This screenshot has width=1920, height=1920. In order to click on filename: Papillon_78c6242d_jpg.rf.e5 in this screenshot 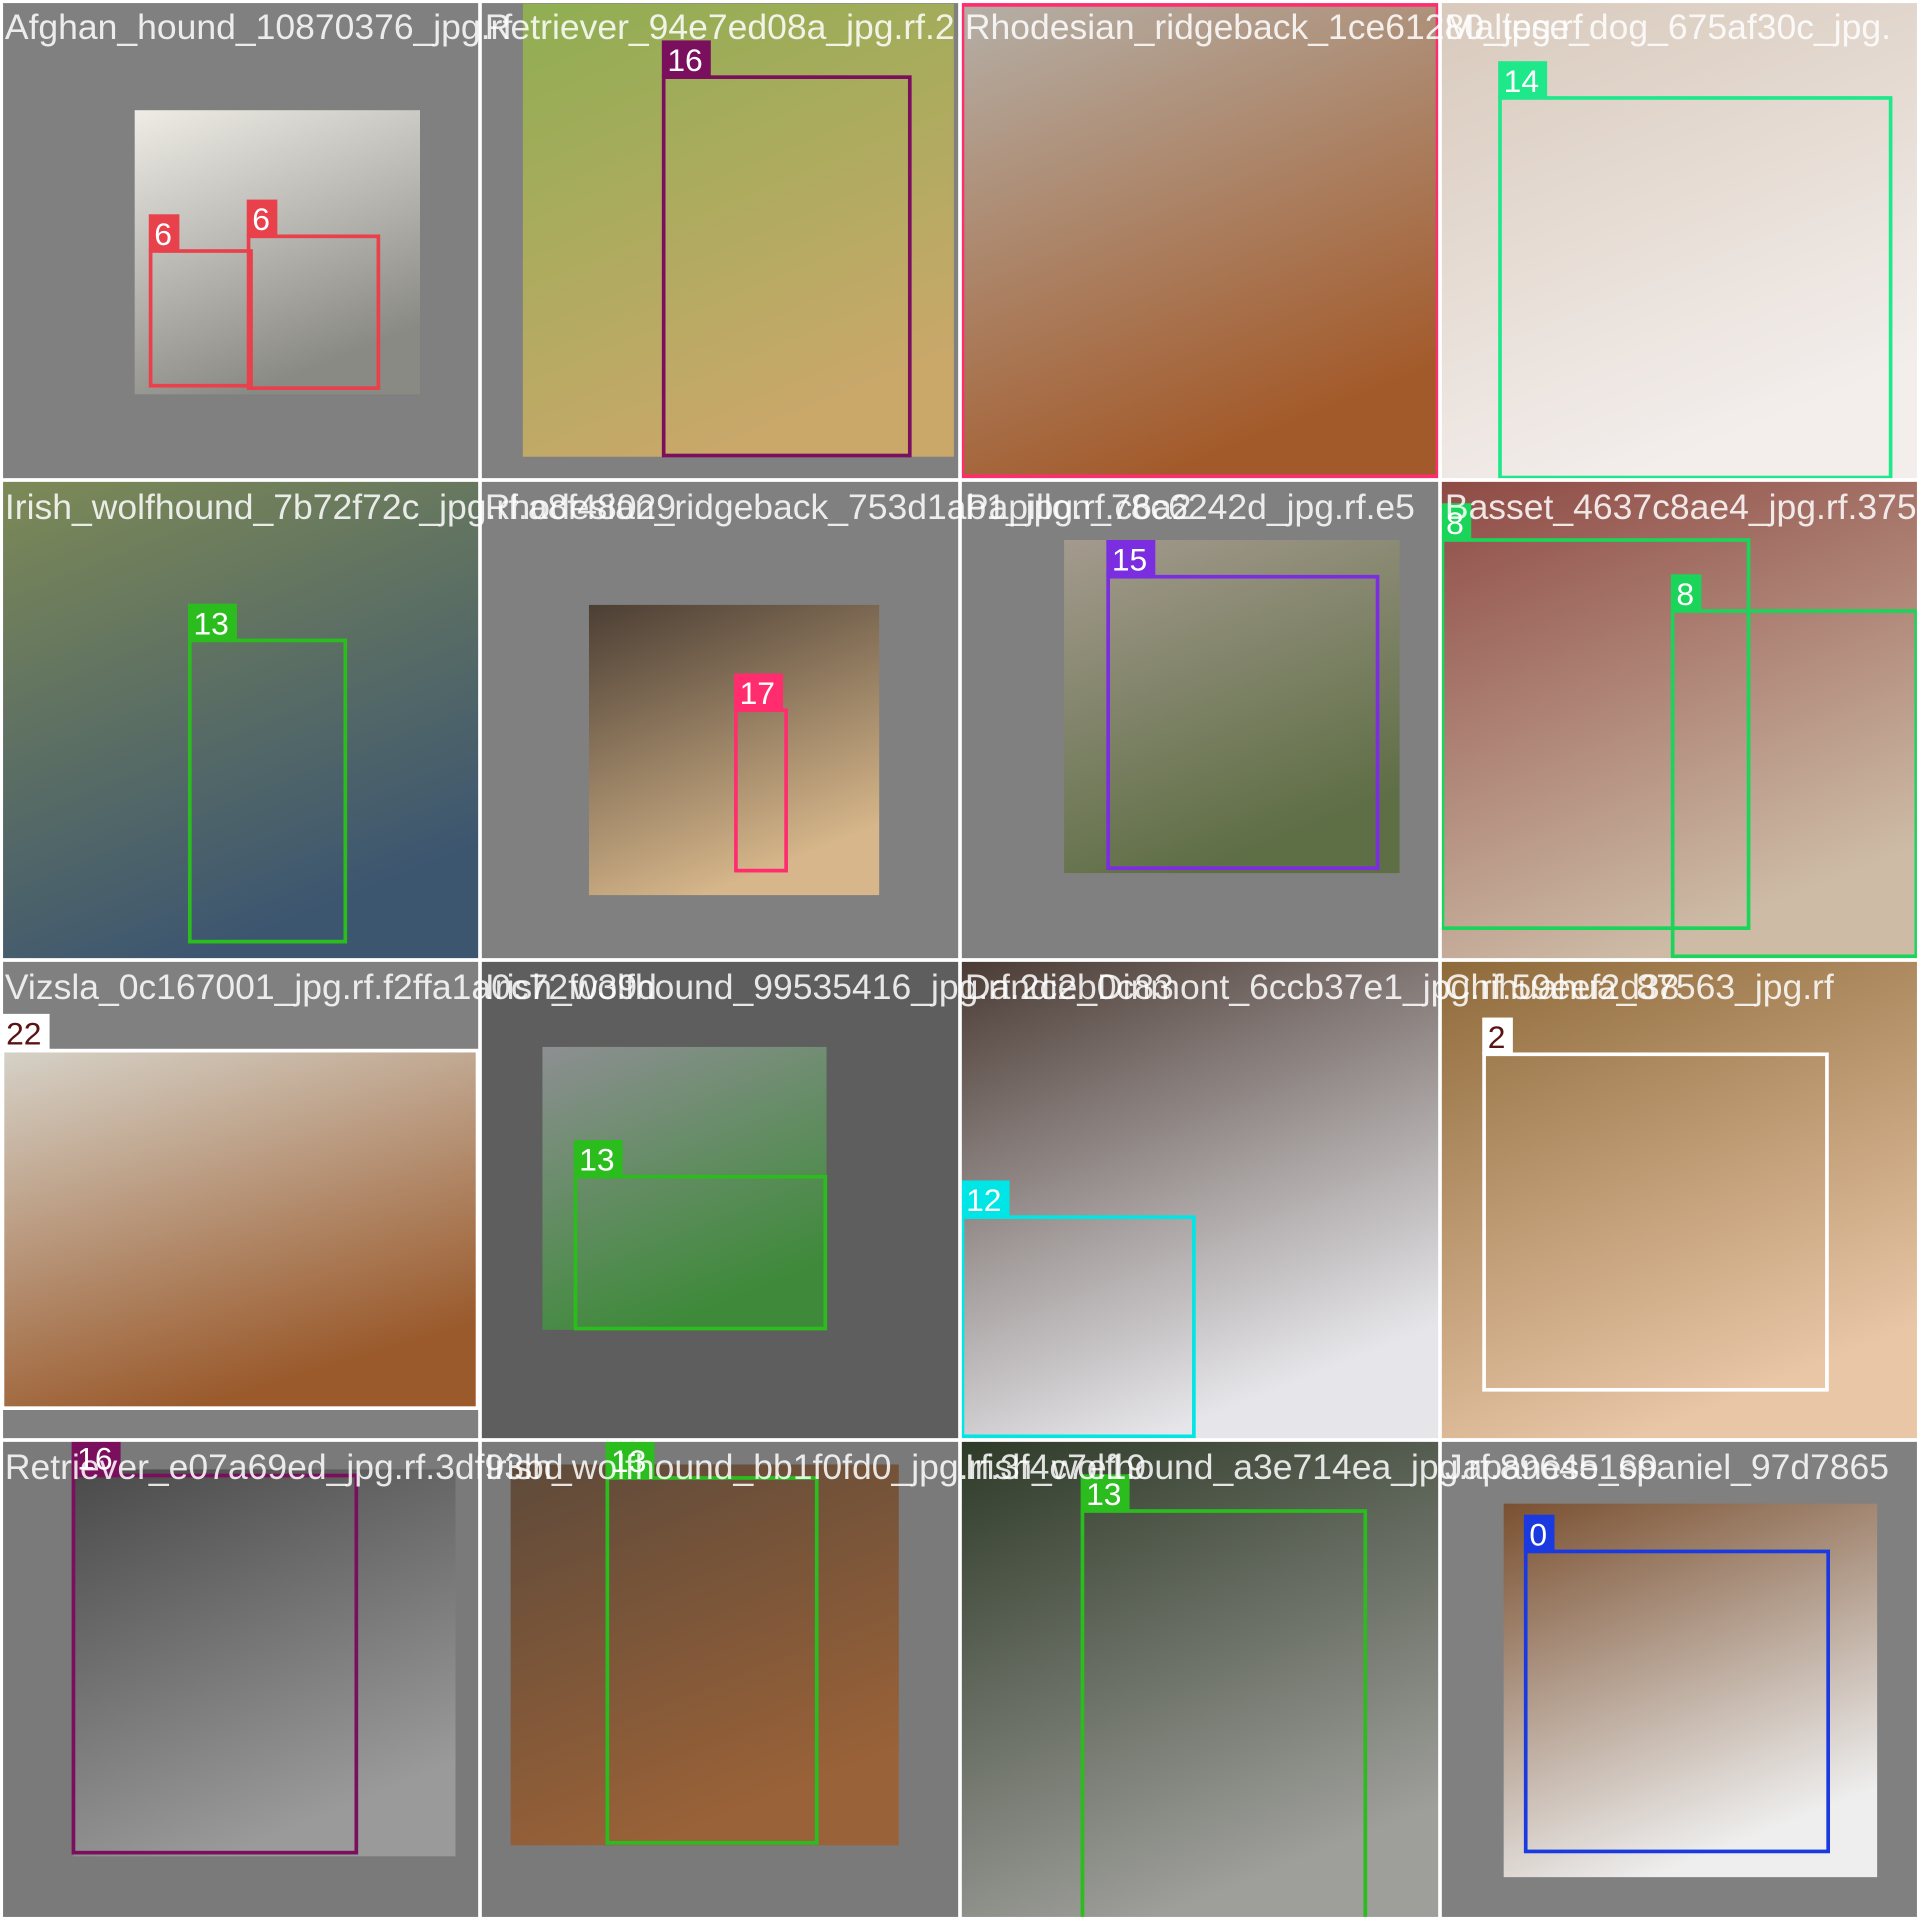, I will do `click(1190, 507)`.